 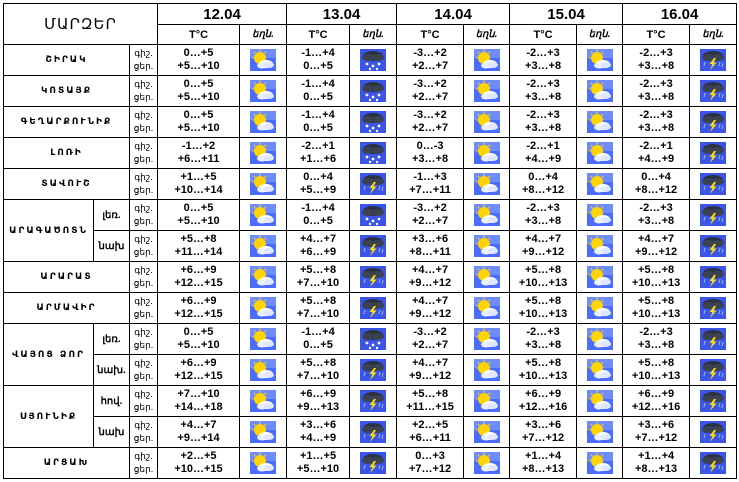 What do you see at coordinates (199, 122) in the screenshot?
I see `temperature-cell: 0…+5 +5…+10` at bounding box center [199, 122].